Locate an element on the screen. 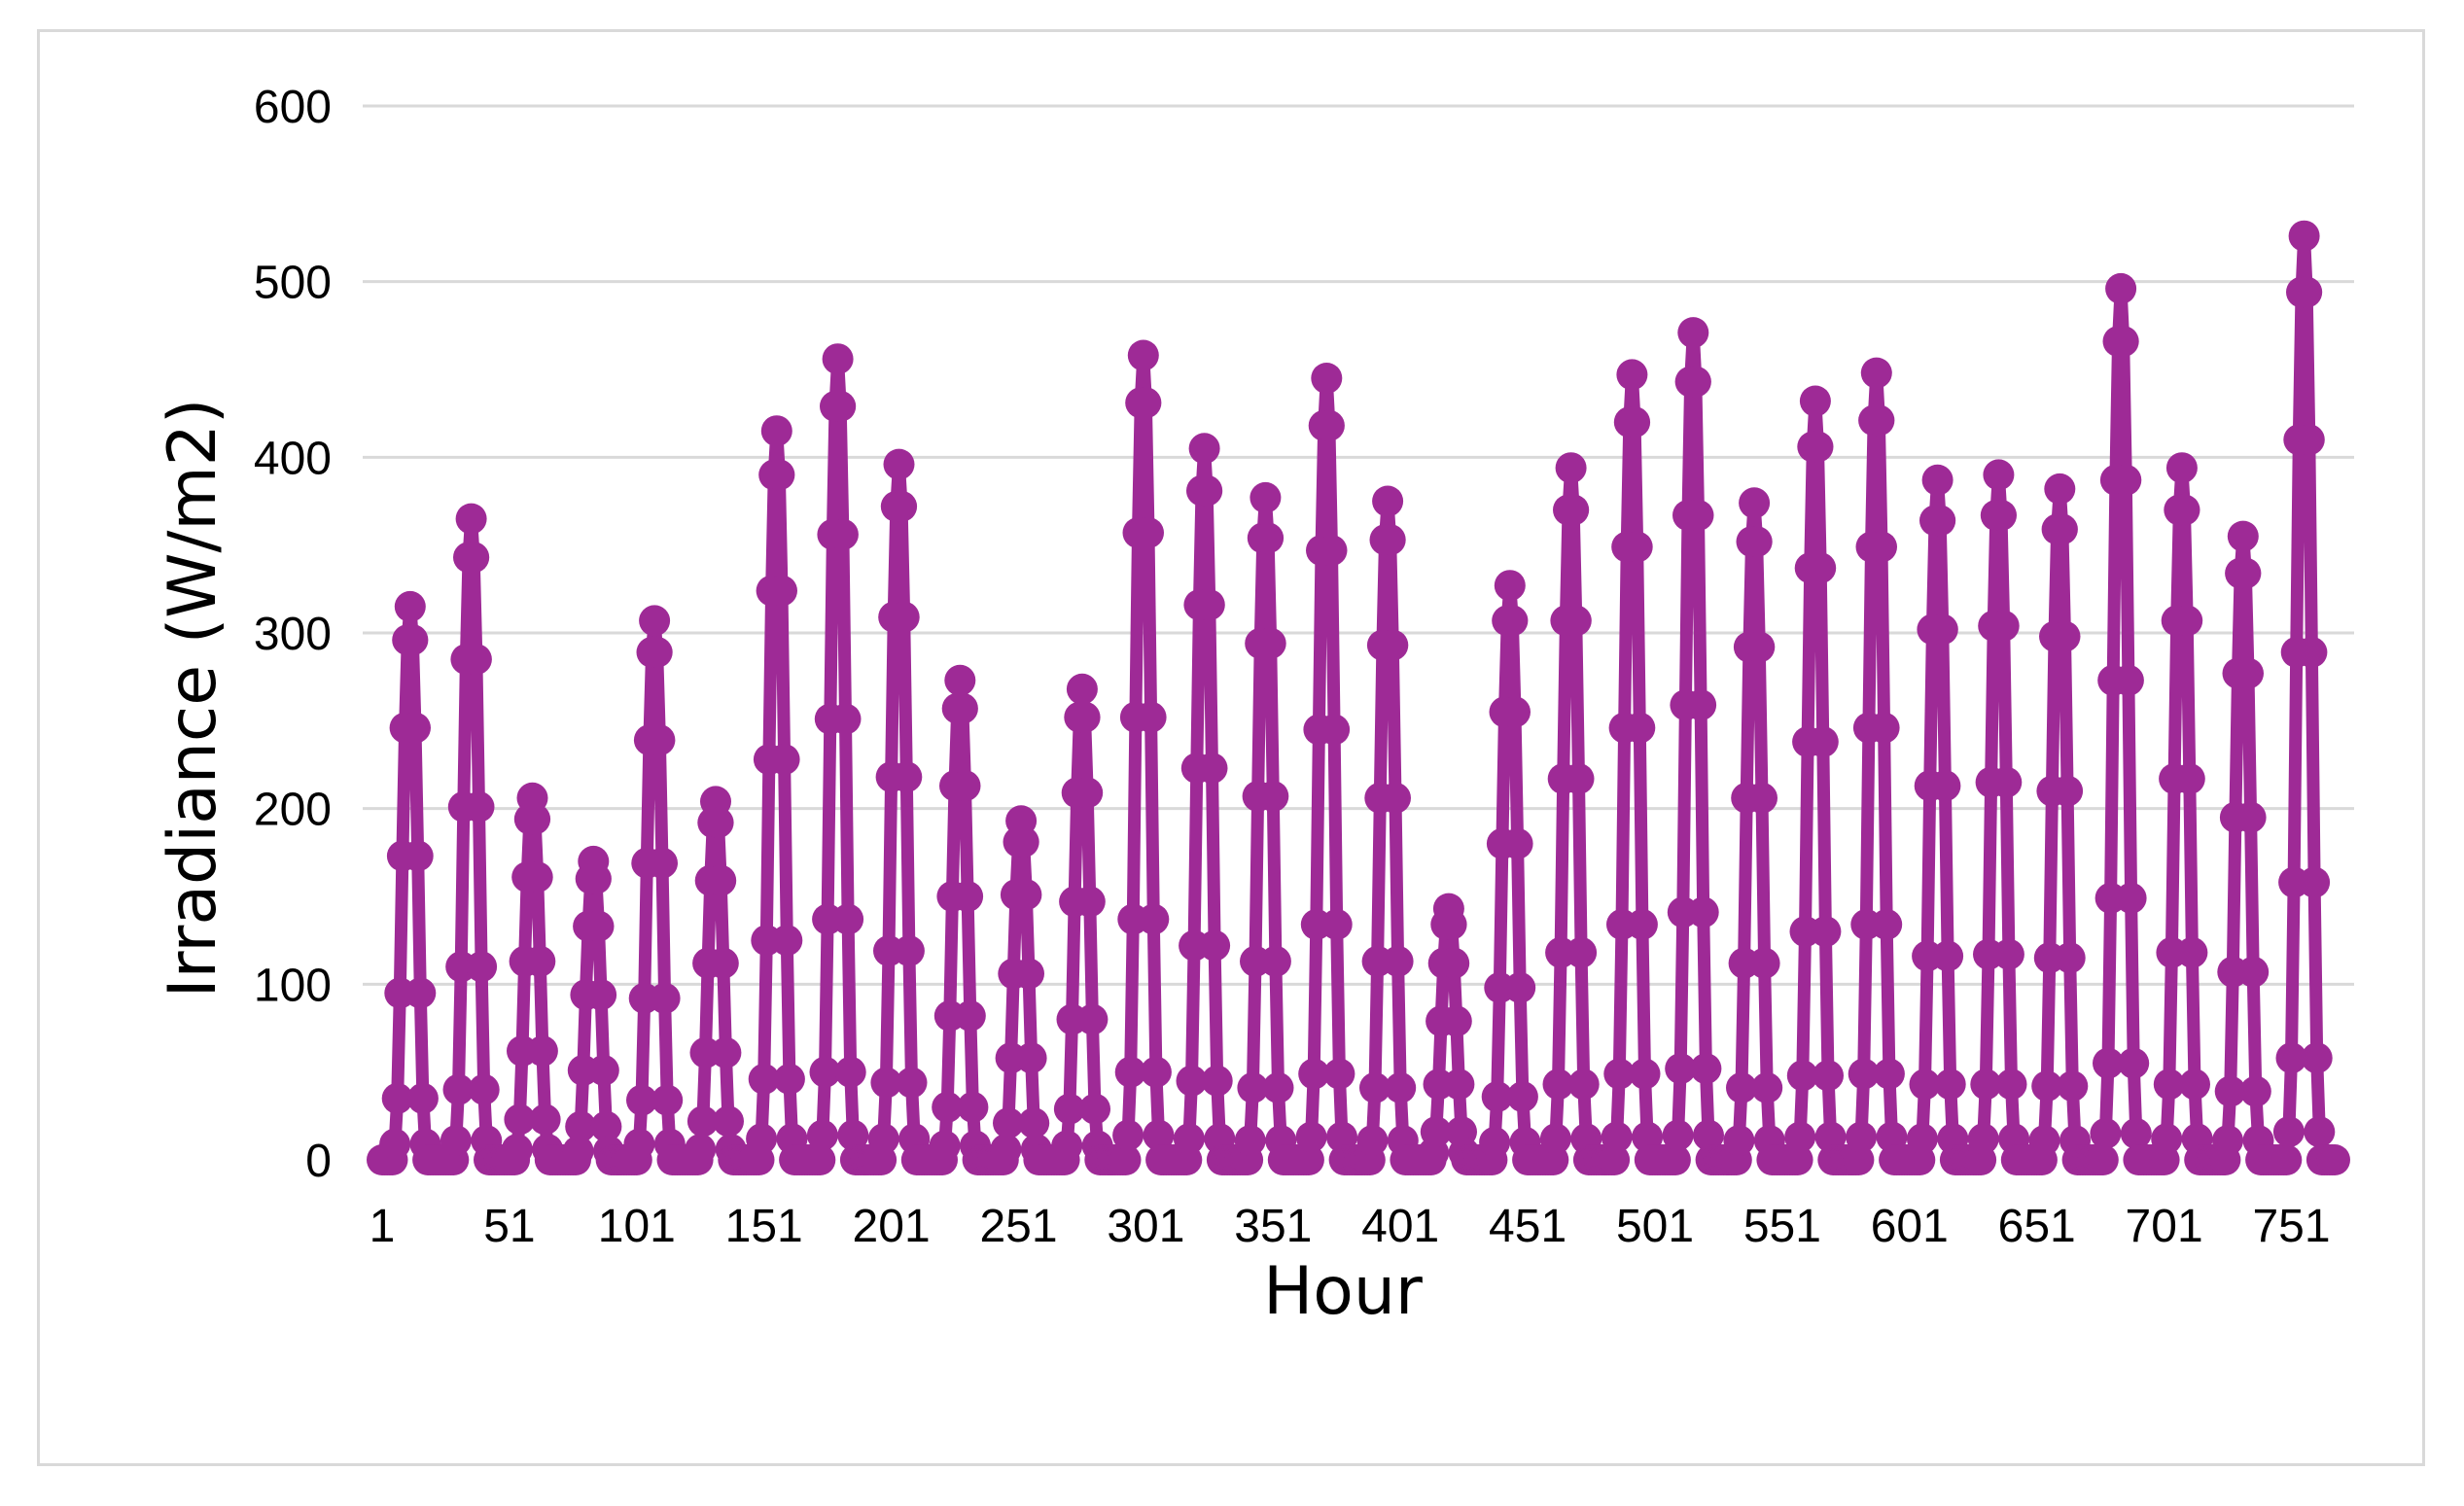 This screenshot has width=2464, height=1506. y-tick-label: 500 is located at coordinates (293, 283).